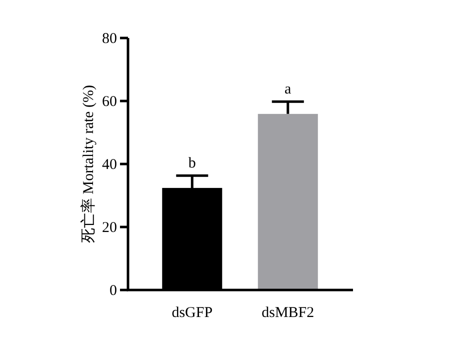  What do you see at coordinates (192, 164) in the screenshot?
I see `annotation: b` at bounding box center [192, 164].